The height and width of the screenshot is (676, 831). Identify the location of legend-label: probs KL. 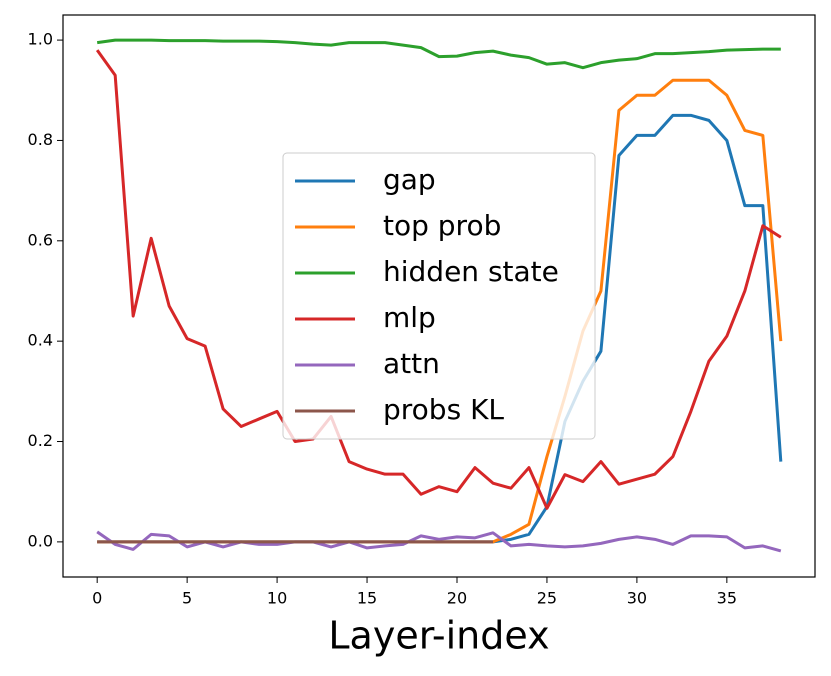
(443, 409).